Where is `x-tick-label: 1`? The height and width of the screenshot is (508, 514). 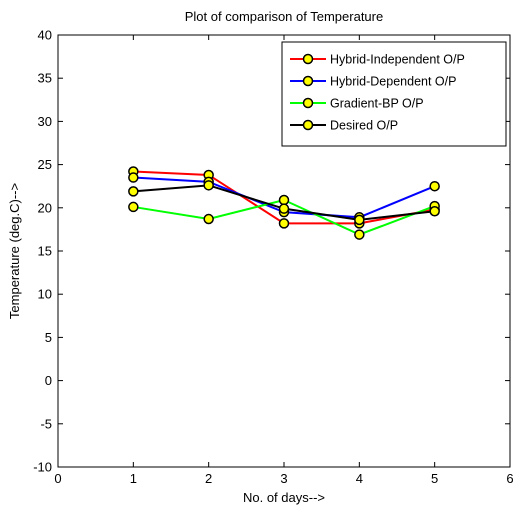 x-tick-label: 1 is located at coordinates (133, 478).